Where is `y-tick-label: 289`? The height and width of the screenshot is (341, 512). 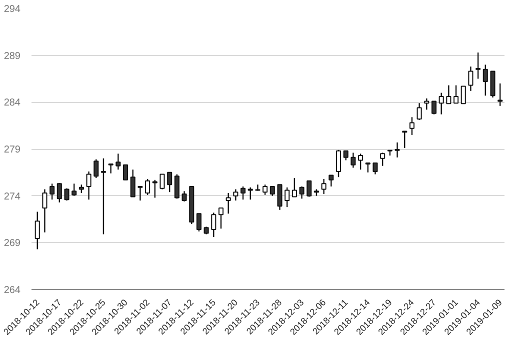
y-tick-label: 289 is located at coordinates (12, 56).